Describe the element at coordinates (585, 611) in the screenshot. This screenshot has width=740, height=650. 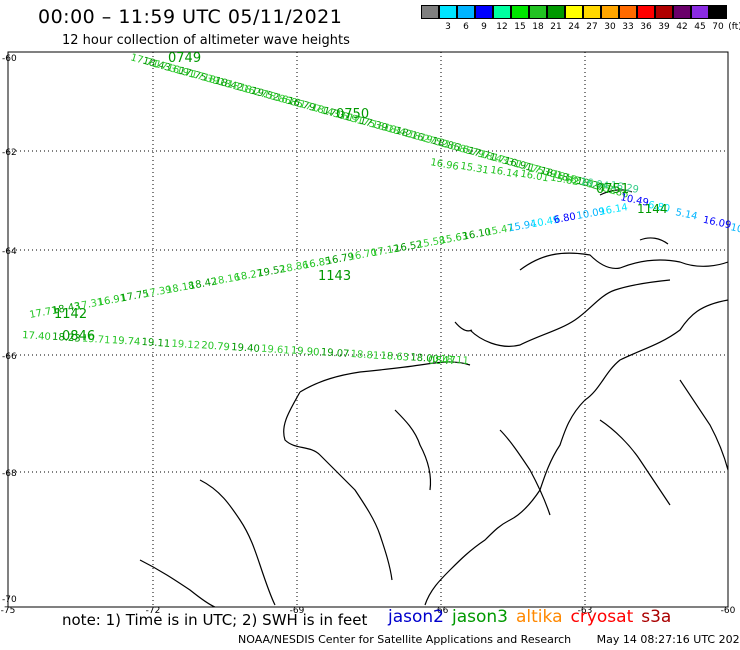
I see `longitude-label: -63` at that location.